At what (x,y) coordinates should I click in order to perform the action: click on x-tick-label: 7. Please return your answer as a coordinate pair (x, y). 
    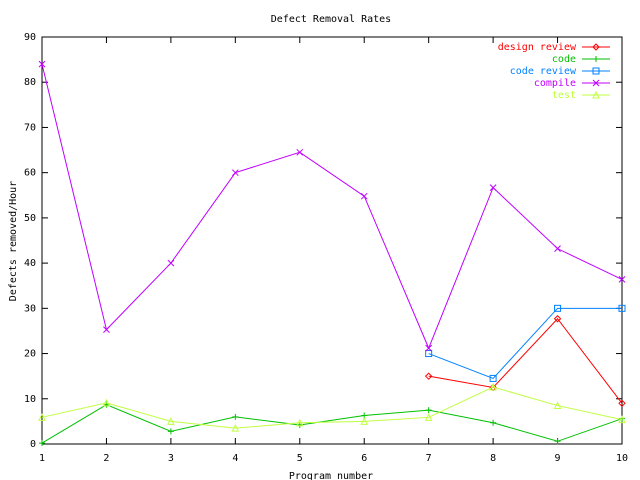
    Looking at the image, I should click on (429, 458).